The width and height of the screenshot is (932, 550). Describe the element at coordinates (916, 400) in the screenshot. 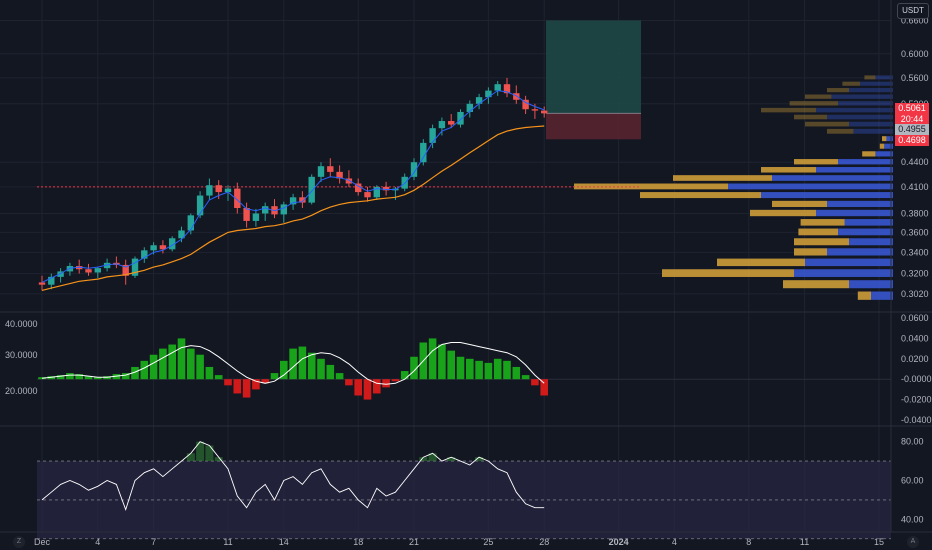

I see `macd-tick-label: -0.0200` at that location.